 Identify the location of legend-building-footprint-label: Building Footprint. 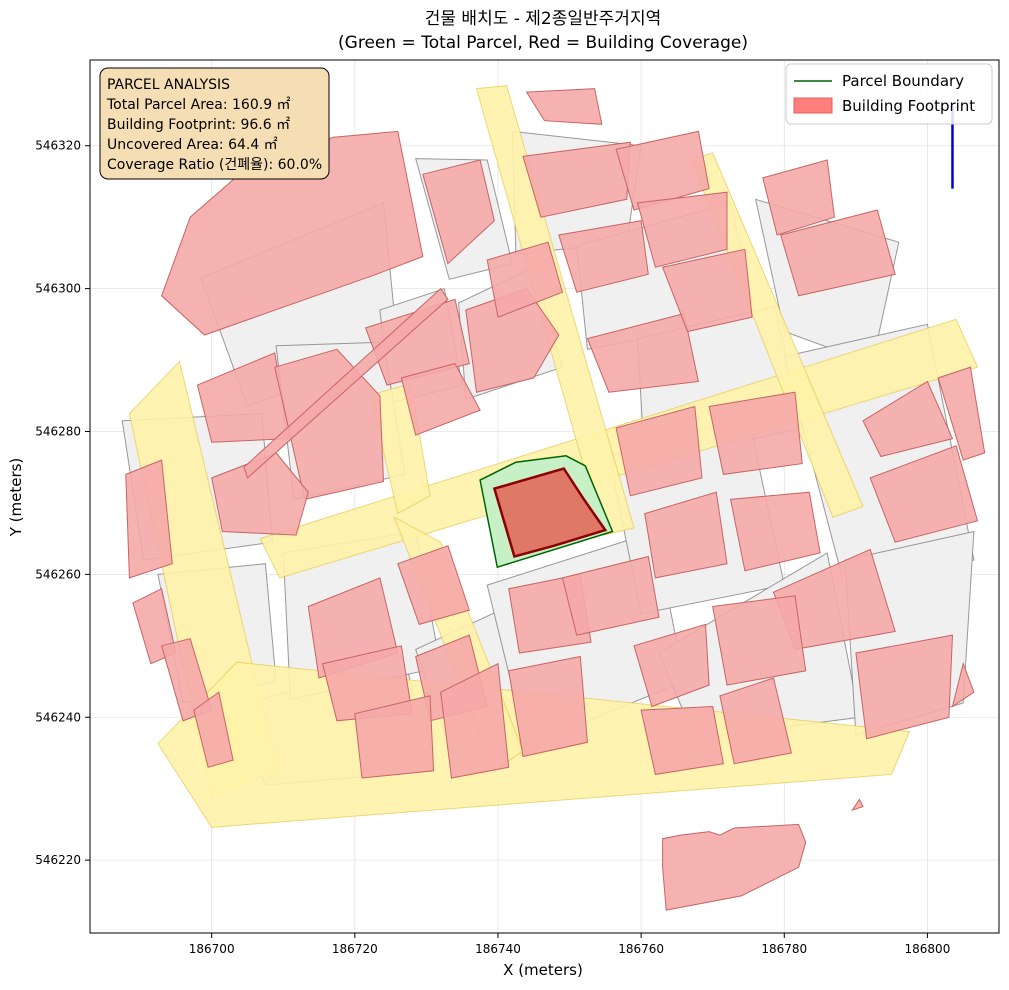
(908, 106).